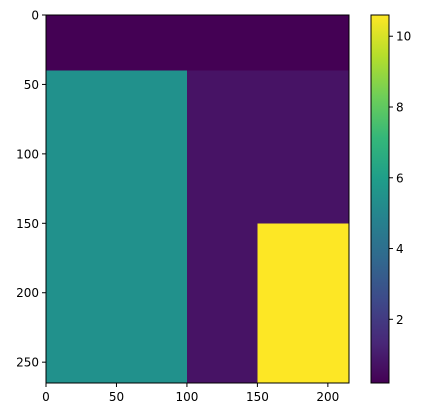 The width and height of the screenshot is (429, 418). I want to click on x-tick-label: 150, so click(257, 397).